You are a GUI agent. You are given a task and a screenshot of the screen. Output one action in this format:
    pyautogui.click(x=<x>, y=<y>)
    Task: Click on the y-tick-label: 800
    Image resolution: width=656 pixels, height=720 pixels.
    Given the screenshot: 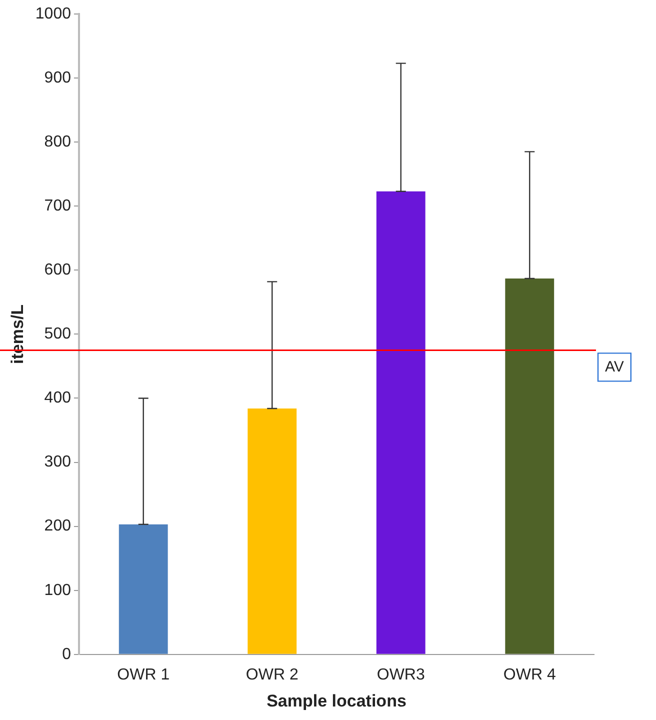 What is the action you would take?
    pyautogui.click(x=58, y=141)
    